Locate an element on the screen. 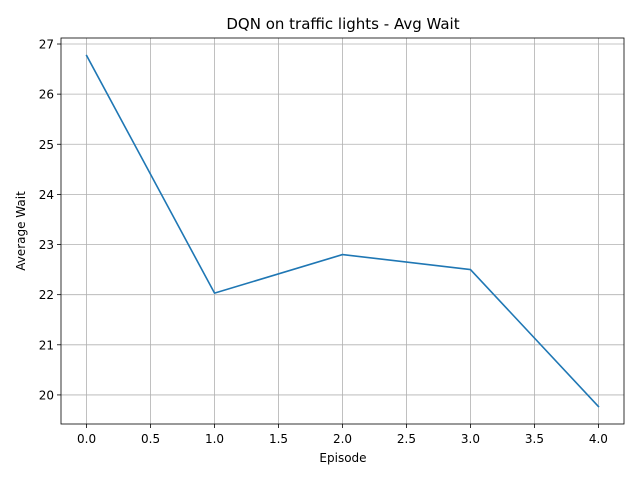  x-tick-label: 4.0 is located at coordinates (598, 439).